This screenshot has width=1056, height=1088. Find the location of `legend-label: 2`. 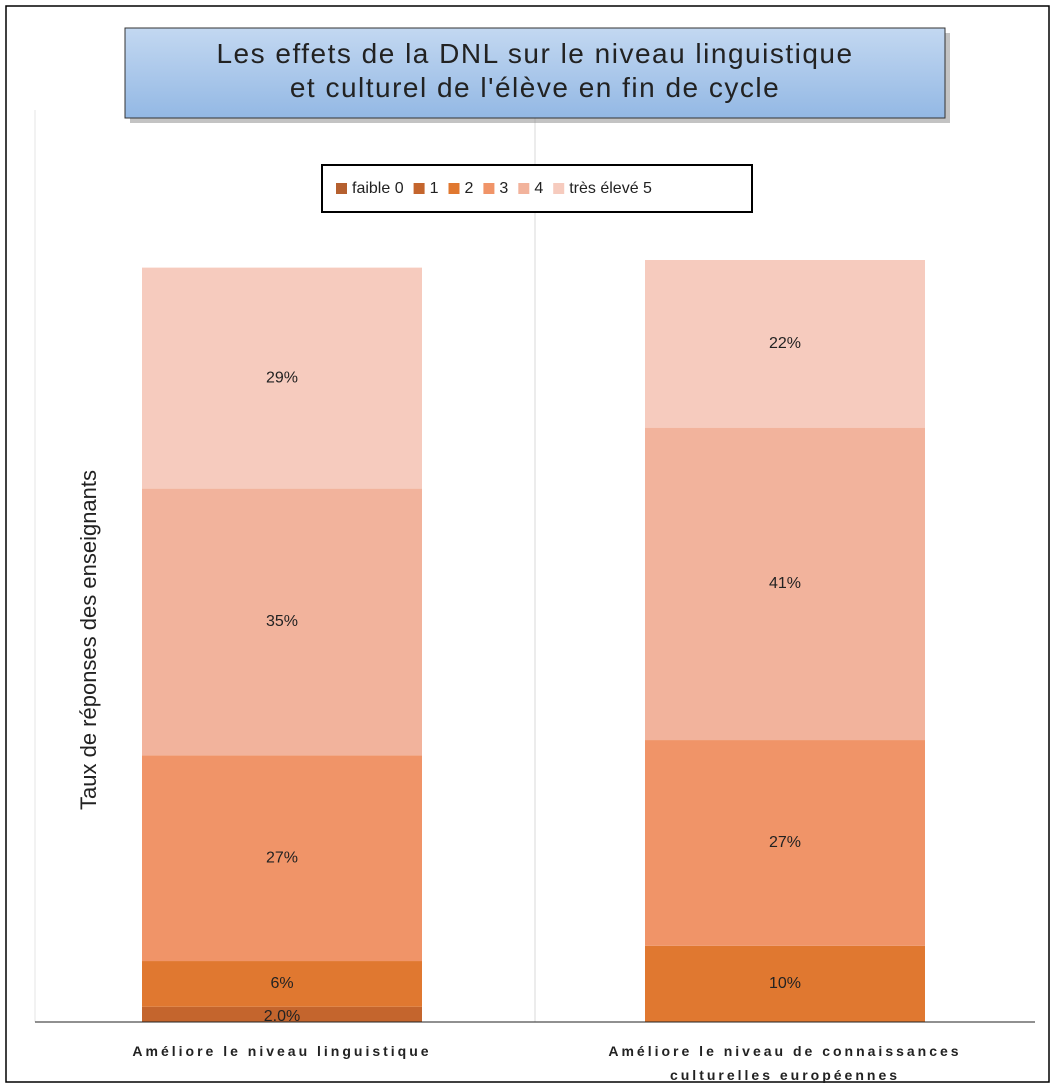

legend-label: 2 is located at coordinates (469, 188).